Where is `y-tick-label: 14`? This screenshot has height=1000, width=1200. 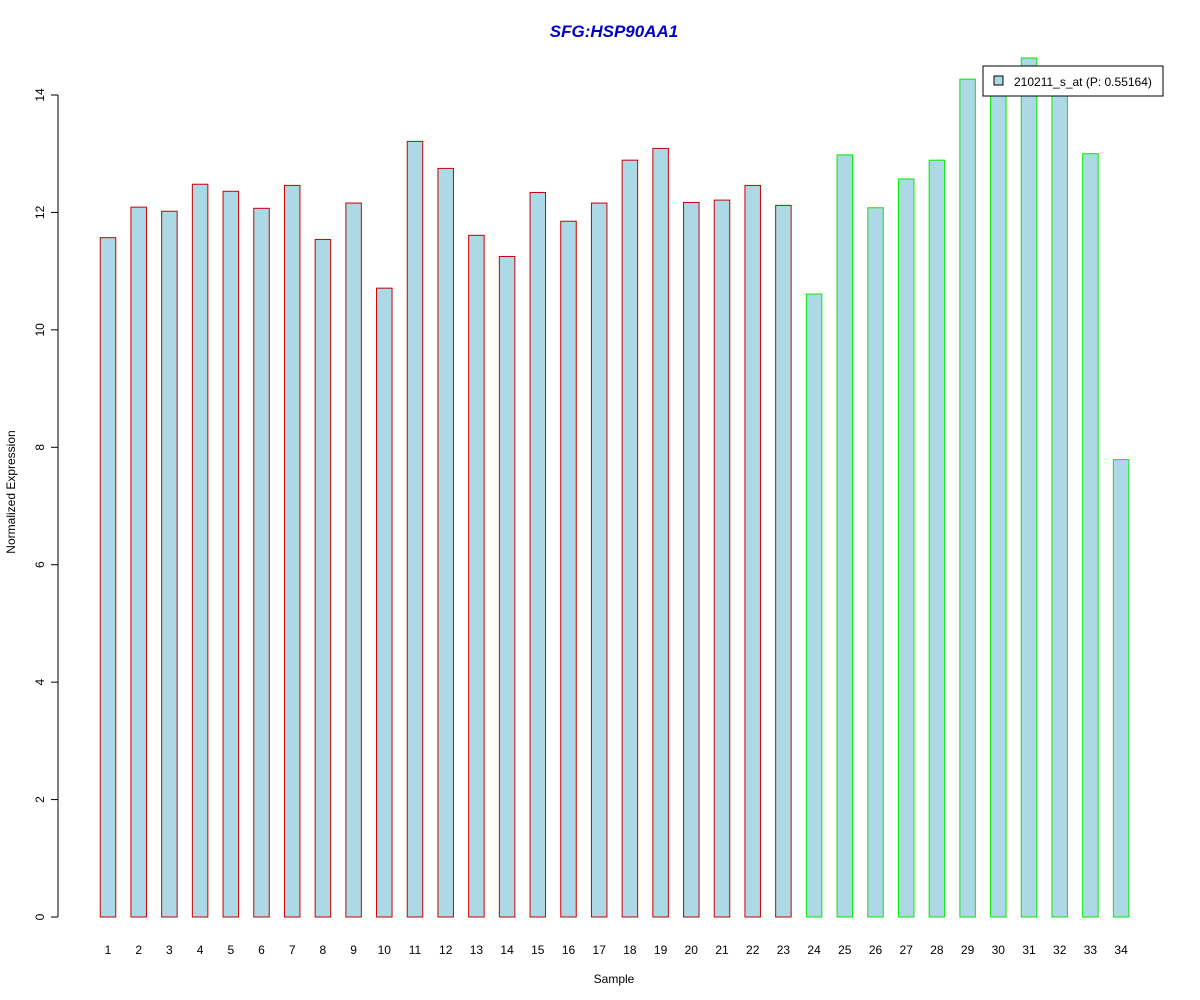
y-tick-label: 14 is located at coordinates (40, 95).